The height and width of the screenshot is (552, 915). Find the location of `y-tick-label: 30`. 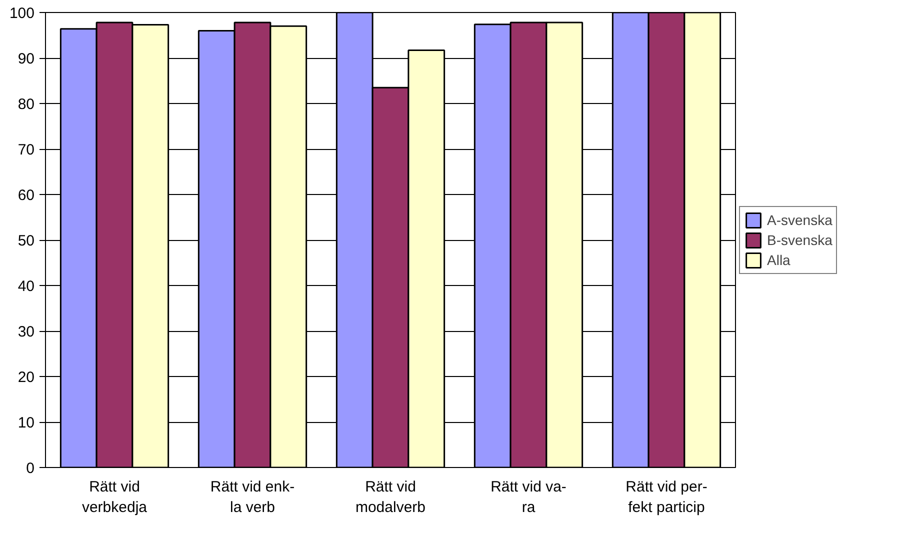

y-tick-label: 30 is located at coordinates (26, 332).